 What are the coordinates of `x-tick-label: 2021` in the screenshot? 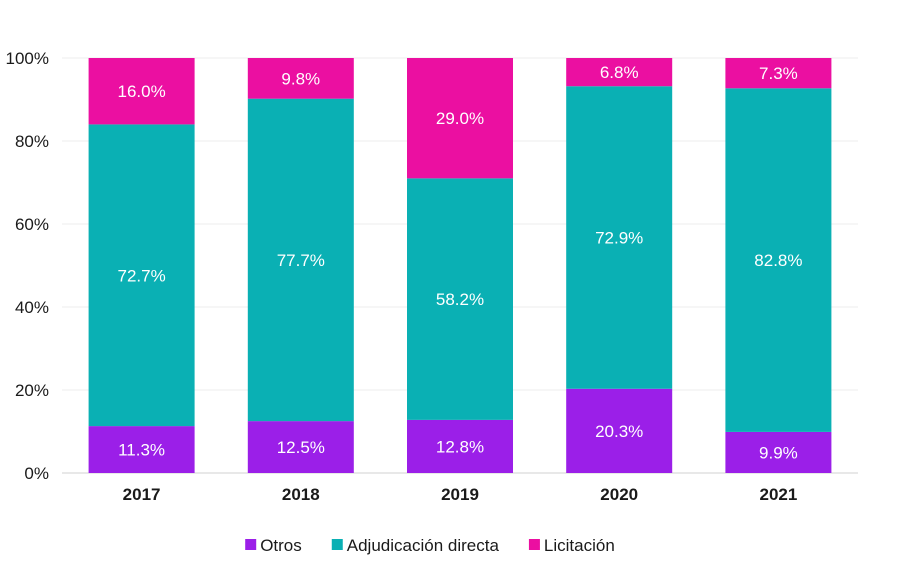 It's located at (778, 494).